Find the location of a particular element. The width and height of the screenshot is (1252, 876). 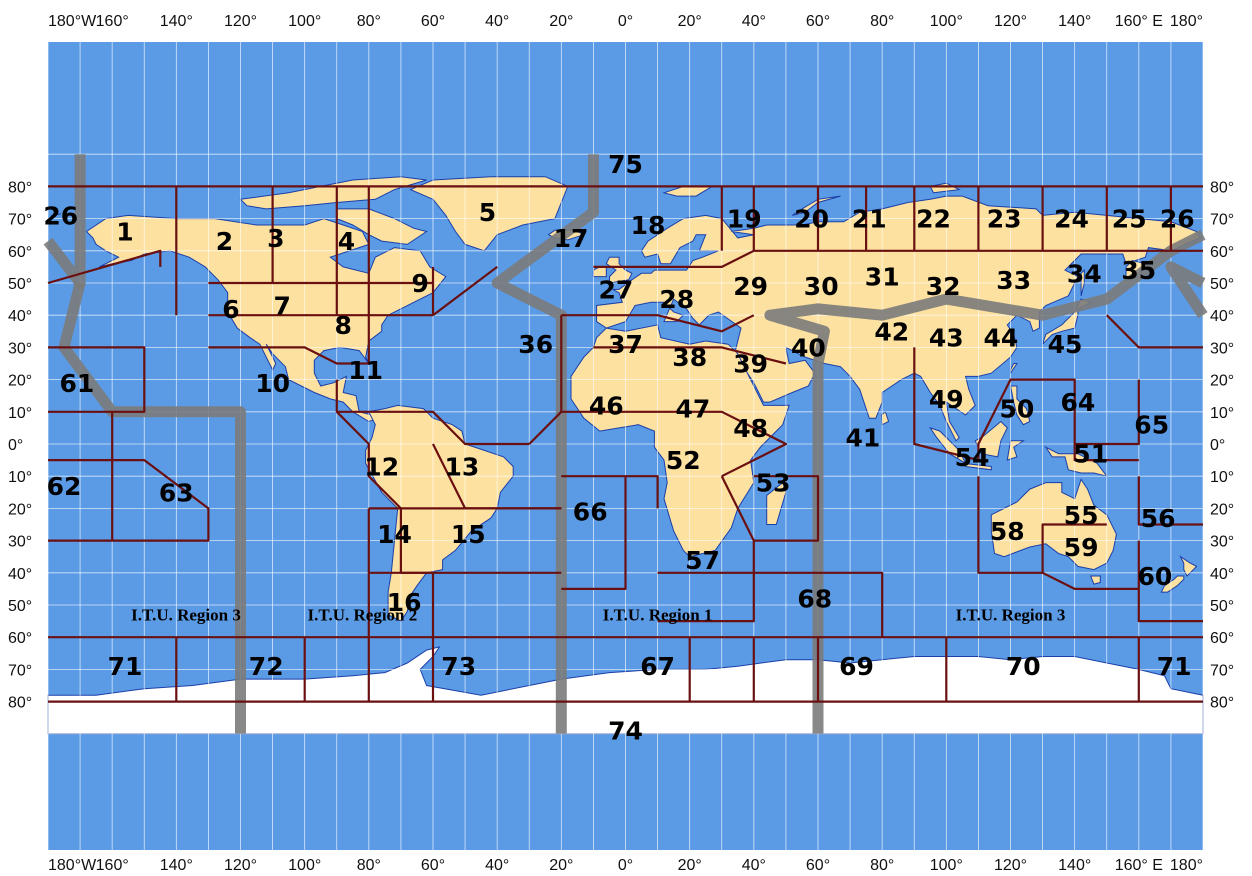

zone-label-45: 45 is located at coordinates (1065, 344).